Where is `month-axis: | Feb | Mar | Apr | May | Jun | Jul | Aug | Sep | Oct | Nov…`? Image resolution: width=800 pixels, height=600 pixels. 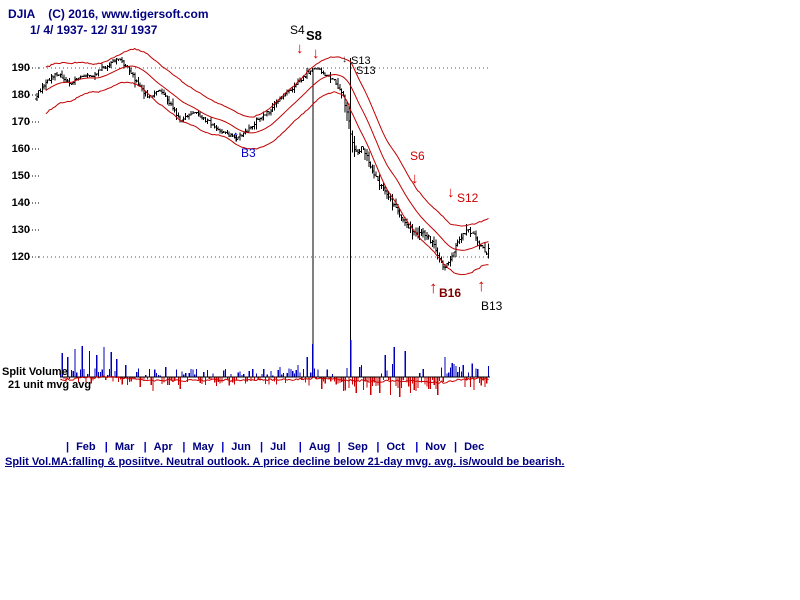
month-axis: | Feb | Mar | Apr | May | Jun | Jul | Aug | Sep | Oct | Nov… is located at coordinates (400, 449).